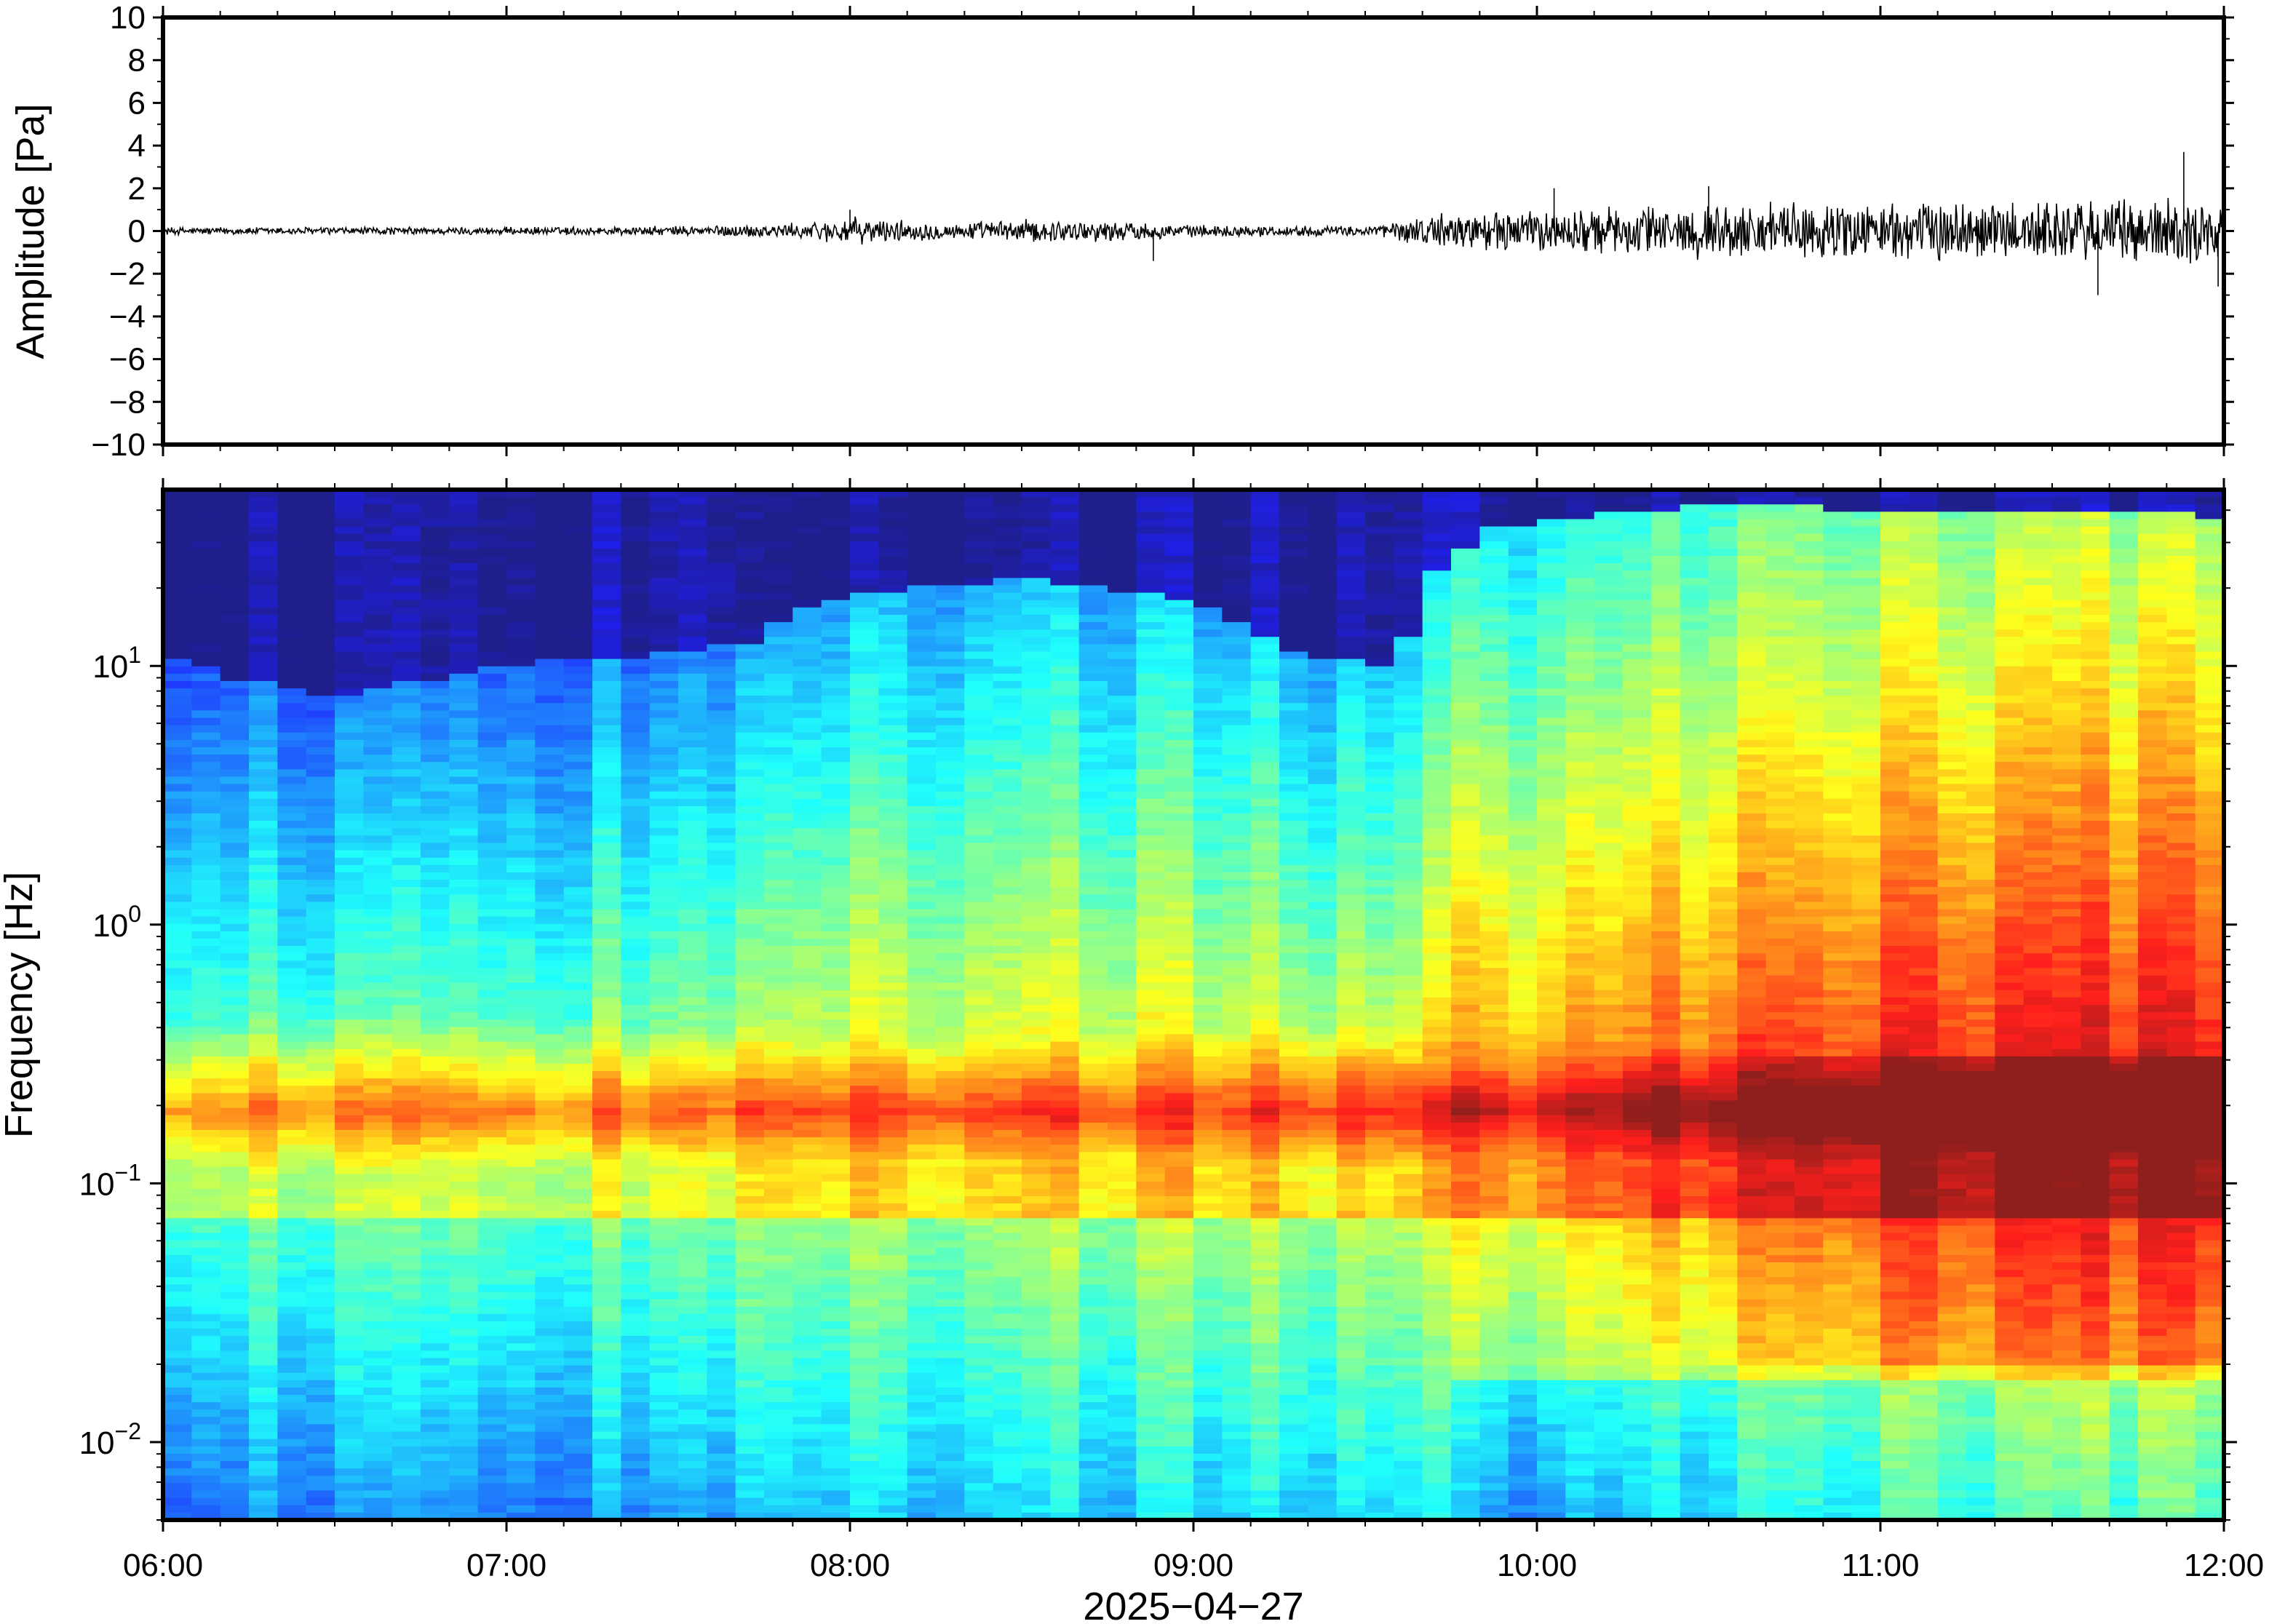  What do you see at coordinates (31, 231) in the screenshot?
I see `waveform-y-axis-title: Amplitude [Pa]` at bounding box center [31, 231].